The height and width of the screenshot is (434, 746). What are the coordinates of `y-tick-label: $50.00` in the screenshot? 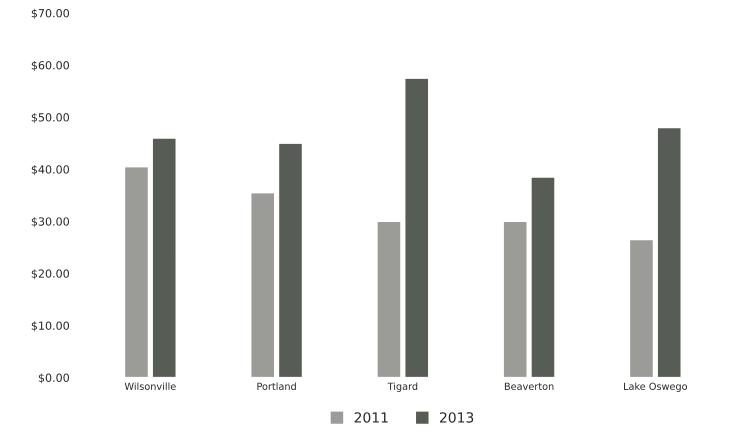 It's located at (50, 118).